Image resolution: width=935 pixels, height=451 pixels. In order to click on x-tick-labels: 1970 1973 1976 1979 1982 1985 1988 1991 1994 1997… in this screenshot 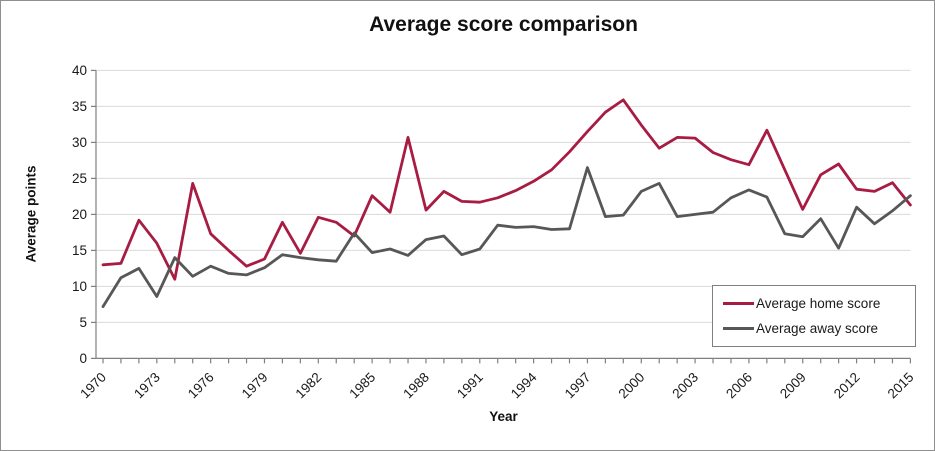, I will do `click(496, 385)`.